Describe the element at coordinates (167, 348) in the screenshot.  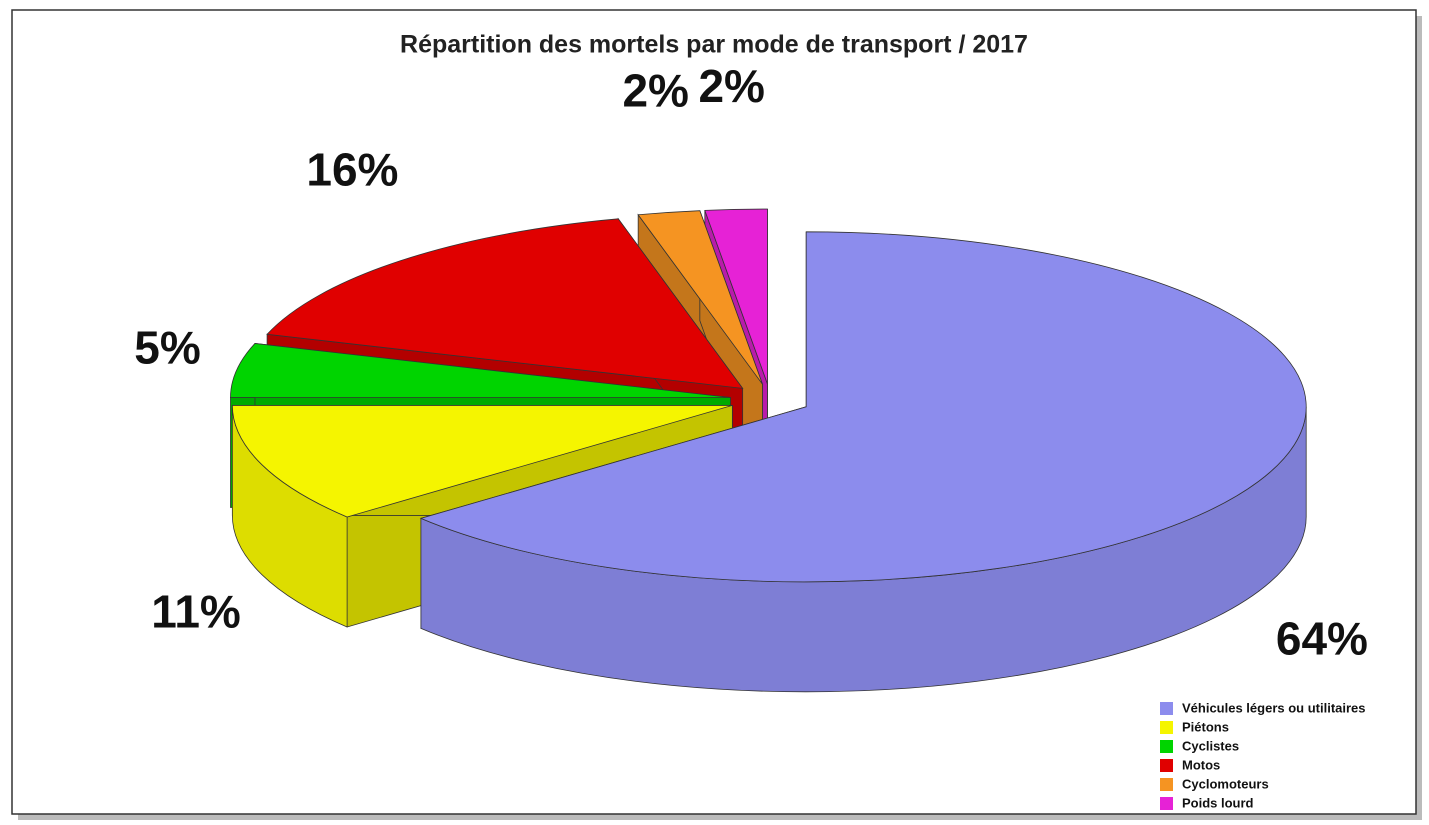
I see `value-label: 5%` at that location.